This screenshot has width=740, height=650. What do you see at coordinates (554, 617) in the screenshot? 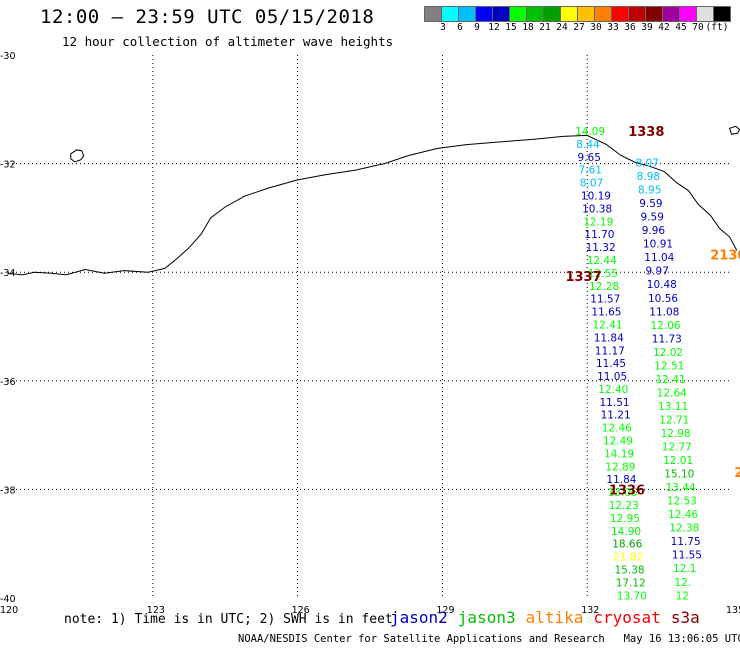
I see `legend-item-altika: altika` at bounding box center [554, 617].